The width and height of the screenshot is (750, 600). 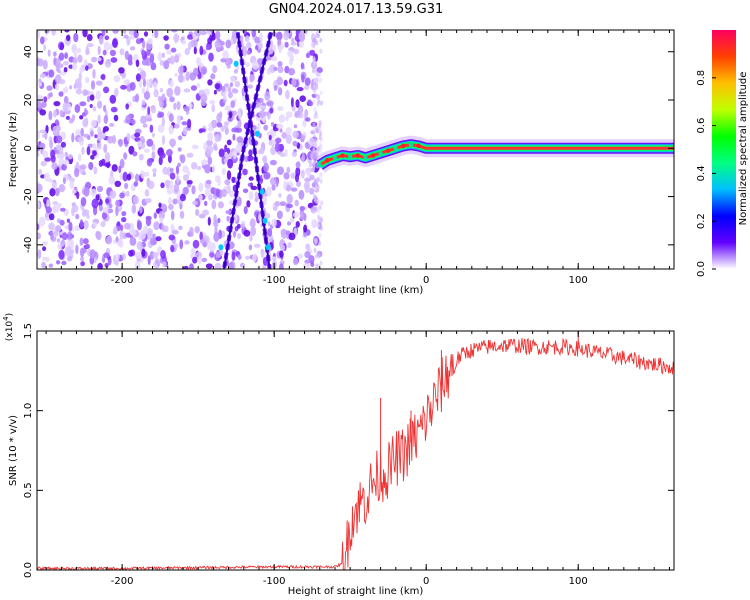 I want to click on colorbar-tick-label: 0.0, so click(x=701, y=269).